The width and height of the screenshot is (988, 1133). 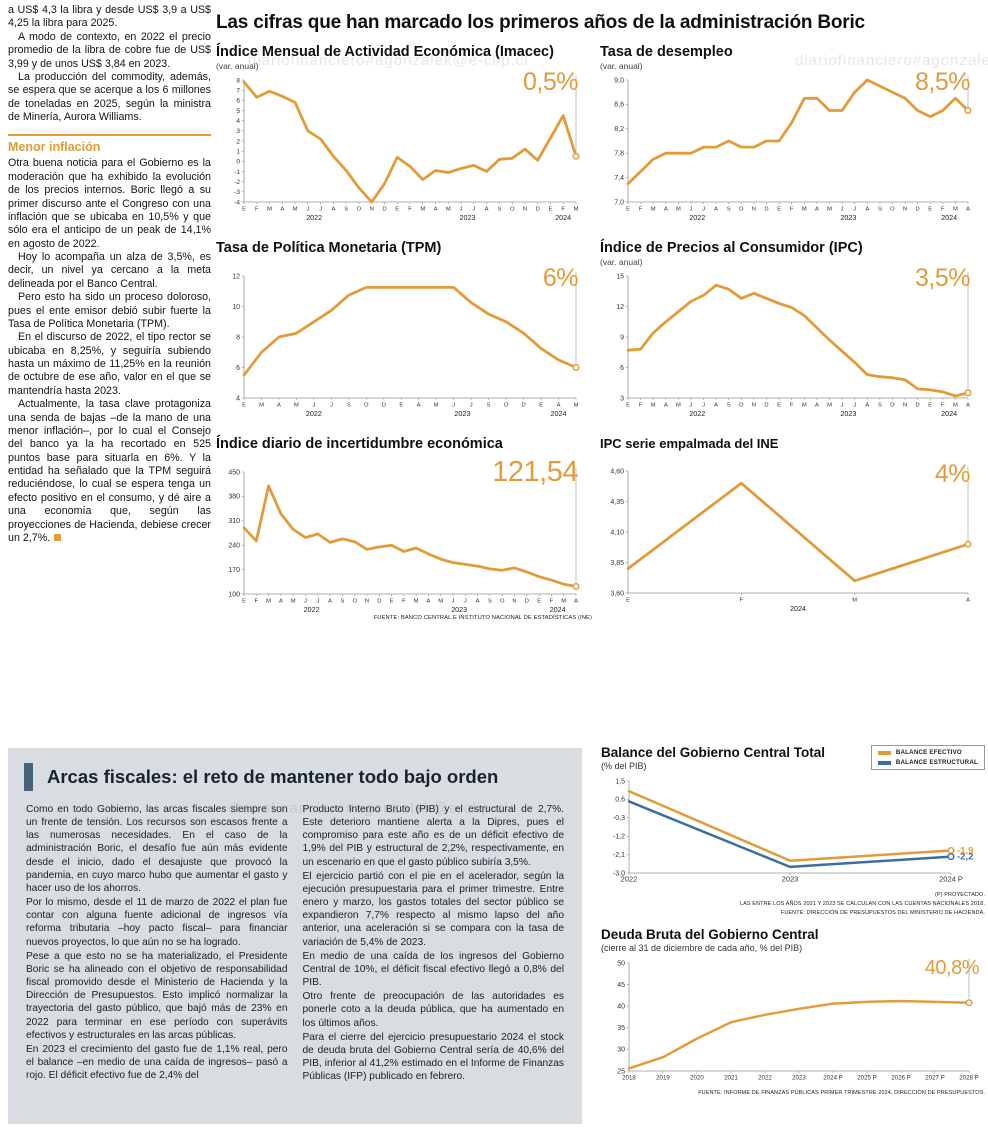 I want to click on svg-text: 1,5, so click(x=620, y=781).